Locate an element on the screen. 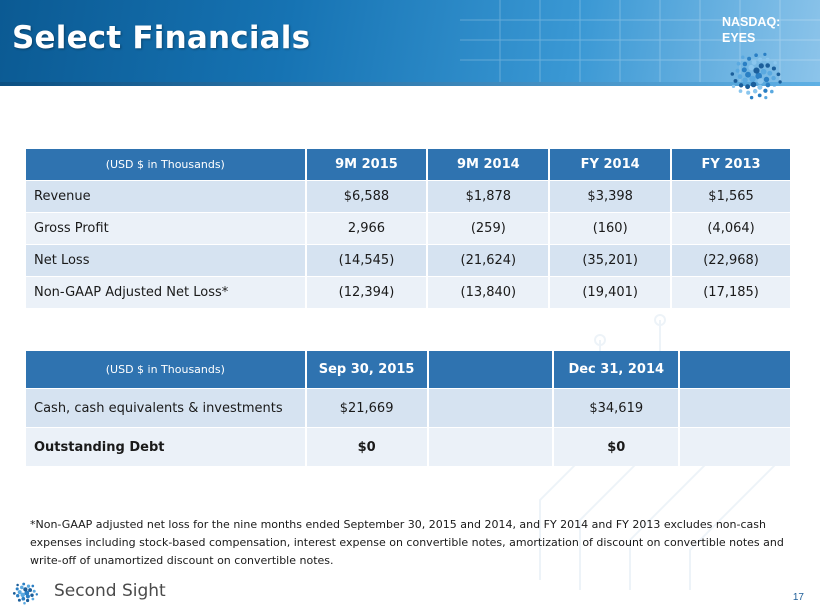 The width and height of the screenshot is (820, 615). header-underline is located at coordinates (410, 84).